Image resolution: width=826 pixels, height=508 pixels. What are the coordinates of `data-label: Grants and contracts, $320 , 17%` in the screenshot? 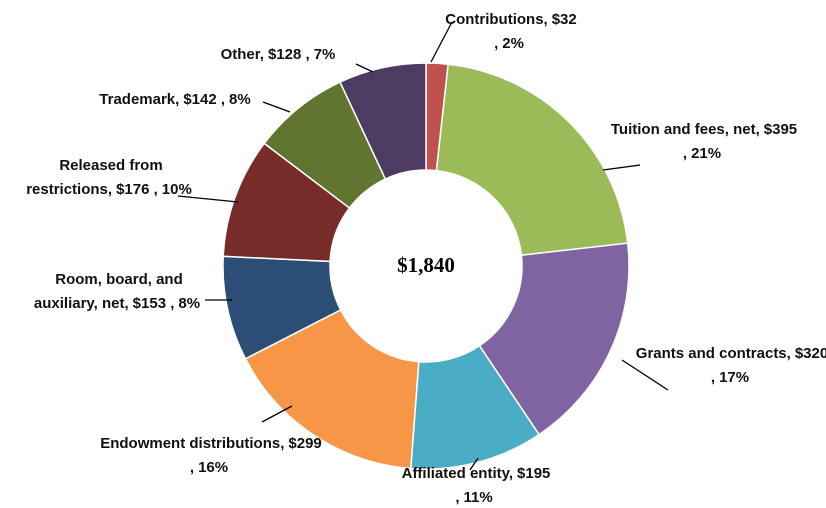 It's located at (728, 366).